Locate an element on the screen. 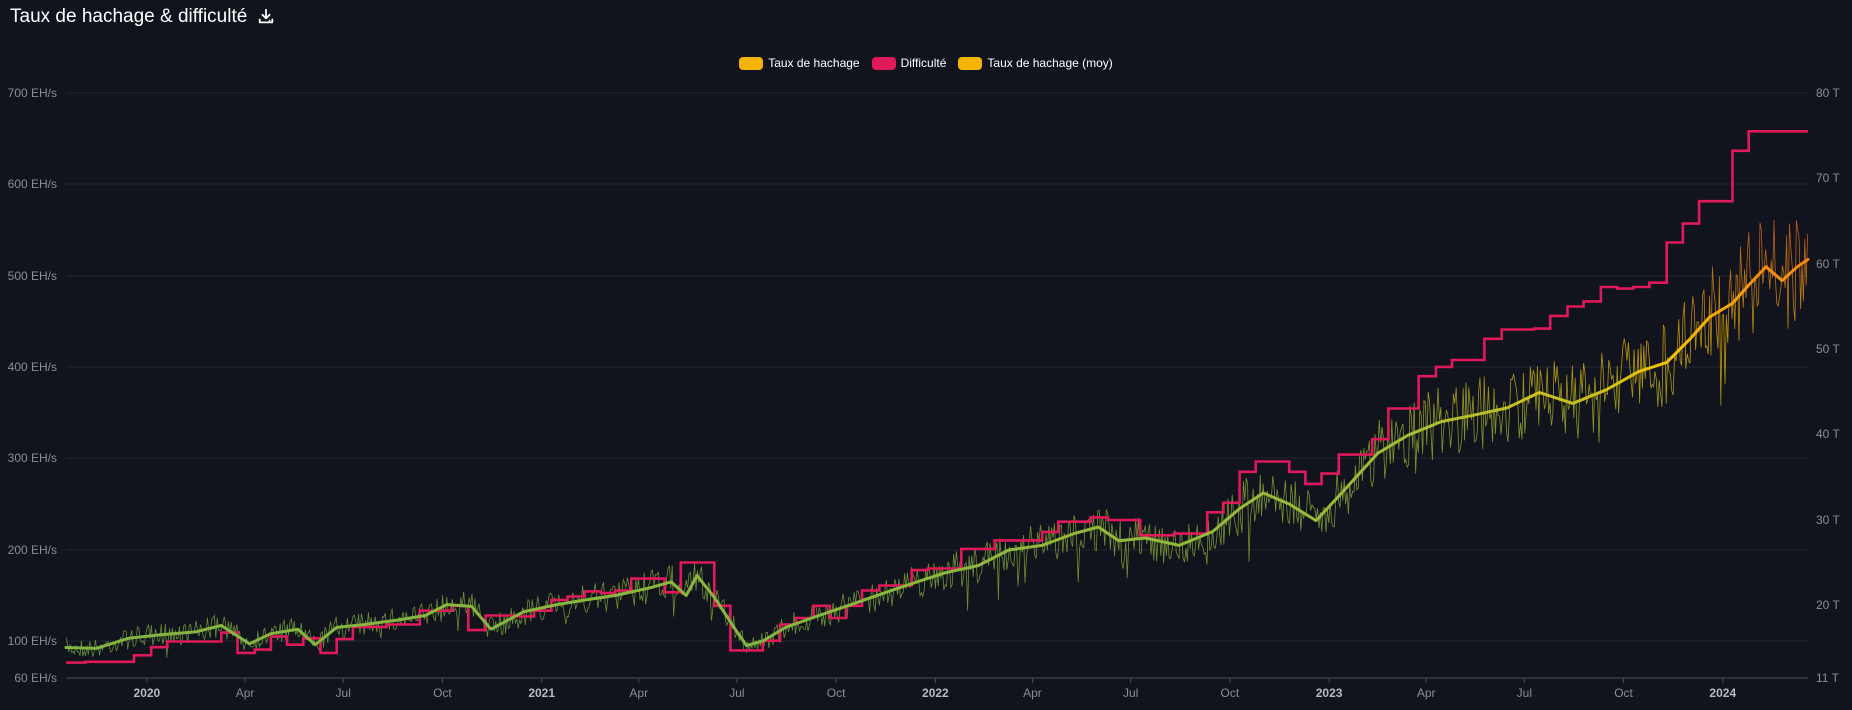 The width and height of the screenshot is (1852, 710). chart-title-text: Taux de hachage & difficulté is located at coordinates (129, 16).